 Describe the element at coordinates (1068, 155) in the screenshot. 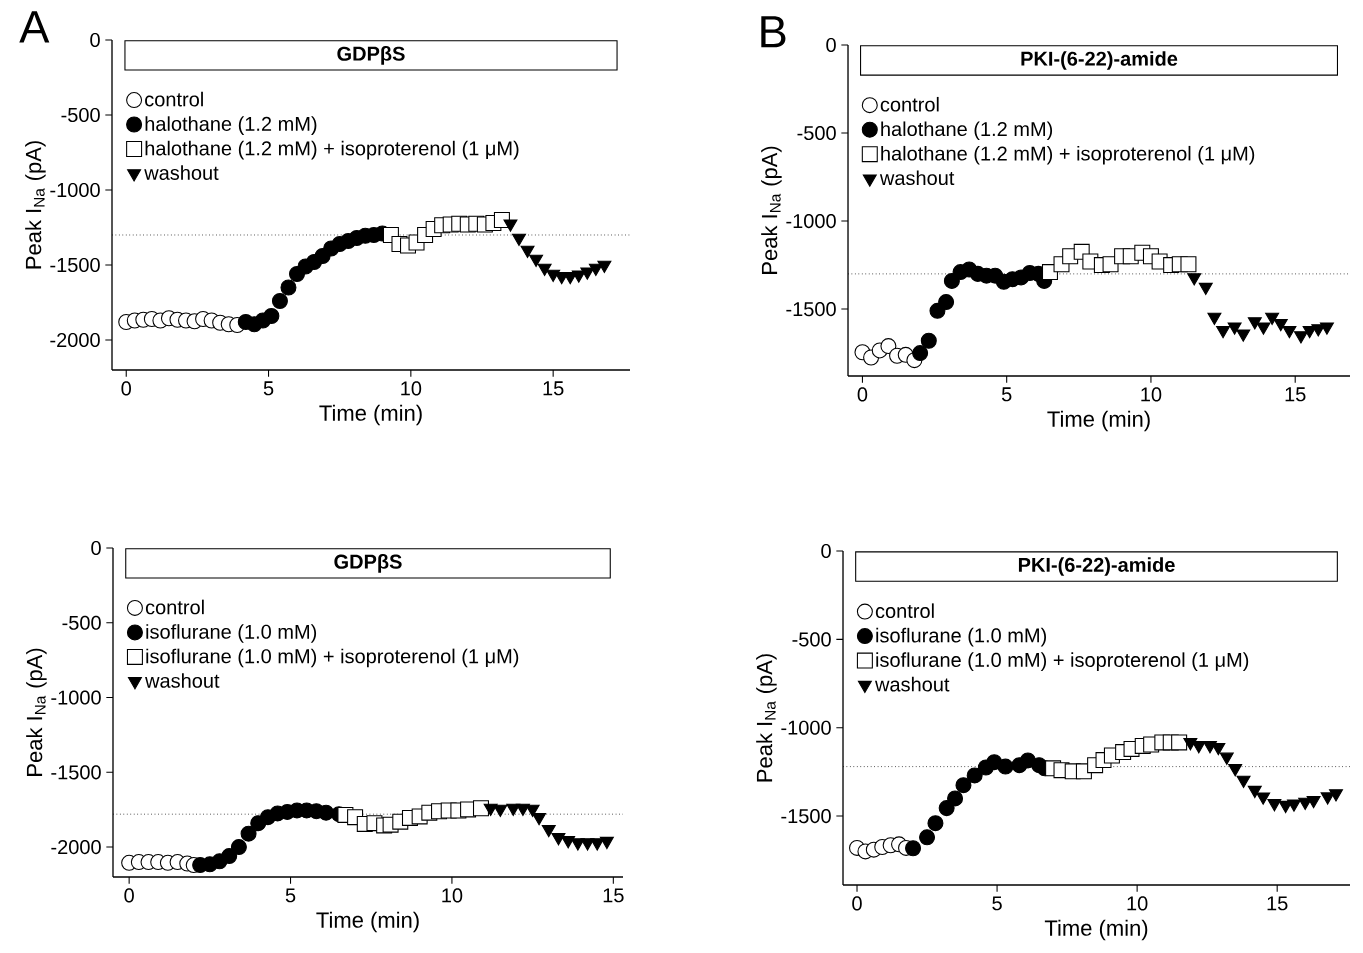

I see `legend-label: halothane (1.2 mM) + isoproterenol (1 μM)` at that location.